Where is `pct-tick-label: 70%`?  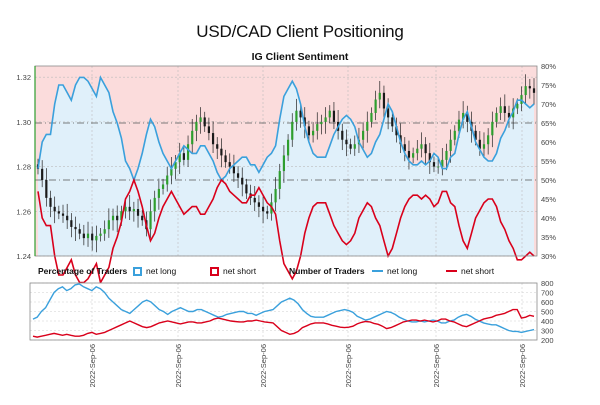 pct-tick-label: 70% is located at coordinates (548, 104).